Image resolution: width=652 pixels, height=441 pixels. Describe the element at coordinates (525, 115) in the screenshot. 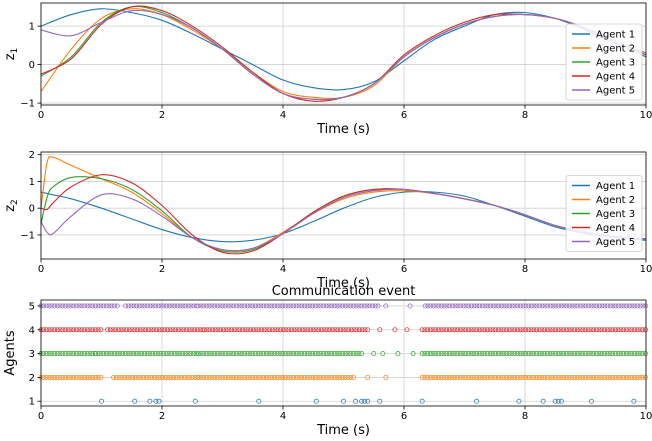

I see `z1-xtick-label-4: 8` at that location.